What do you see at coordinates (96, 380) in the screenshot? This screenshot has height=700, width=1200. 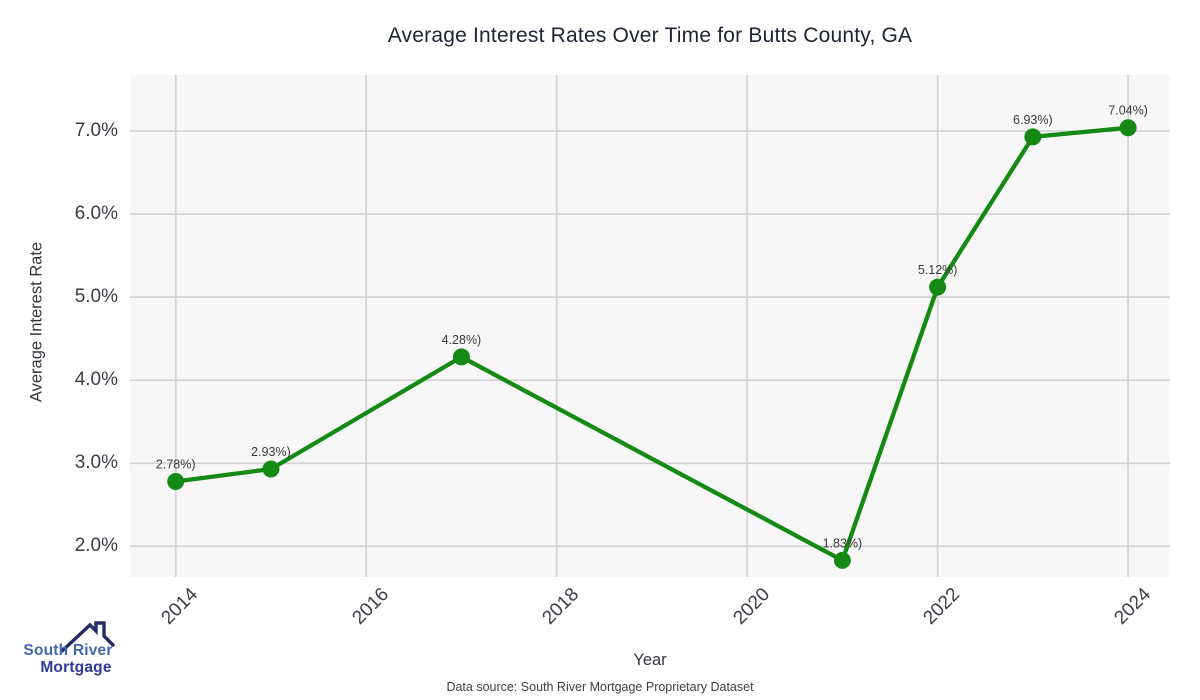 I see `y-tick-label: 4.0%` at bounding box center [96, 380].